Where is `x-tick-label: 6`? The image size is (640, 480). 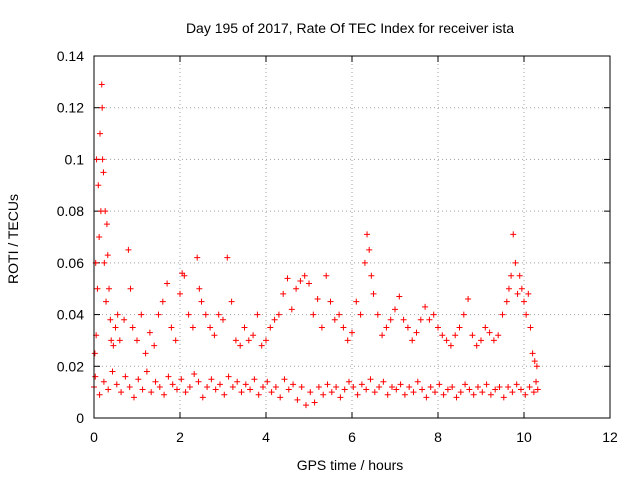
x-tick-label: 6 is located at coordinates (352, 437).